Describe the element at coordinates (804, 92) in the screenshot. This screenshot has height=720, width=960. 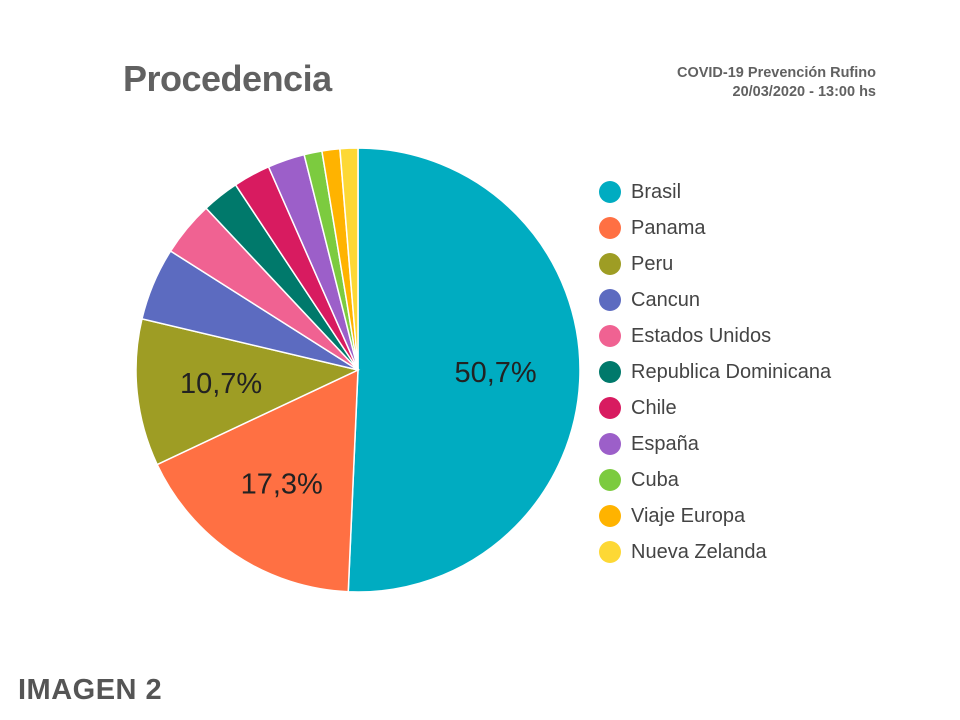
I see `source-line-date: 20/03/2020 - 13:00 hs` at that location.